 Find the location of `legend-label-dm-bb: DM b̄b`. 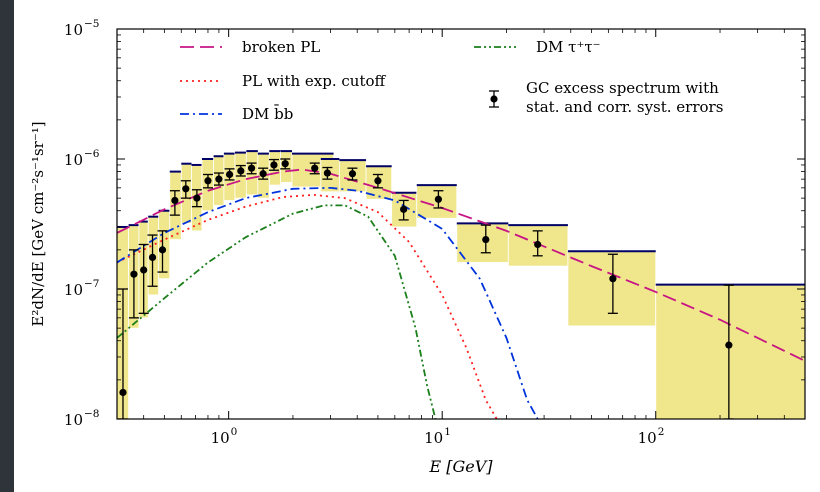

legend-label-dm-bb: DM b̄b is located at coordinates (267, 114).